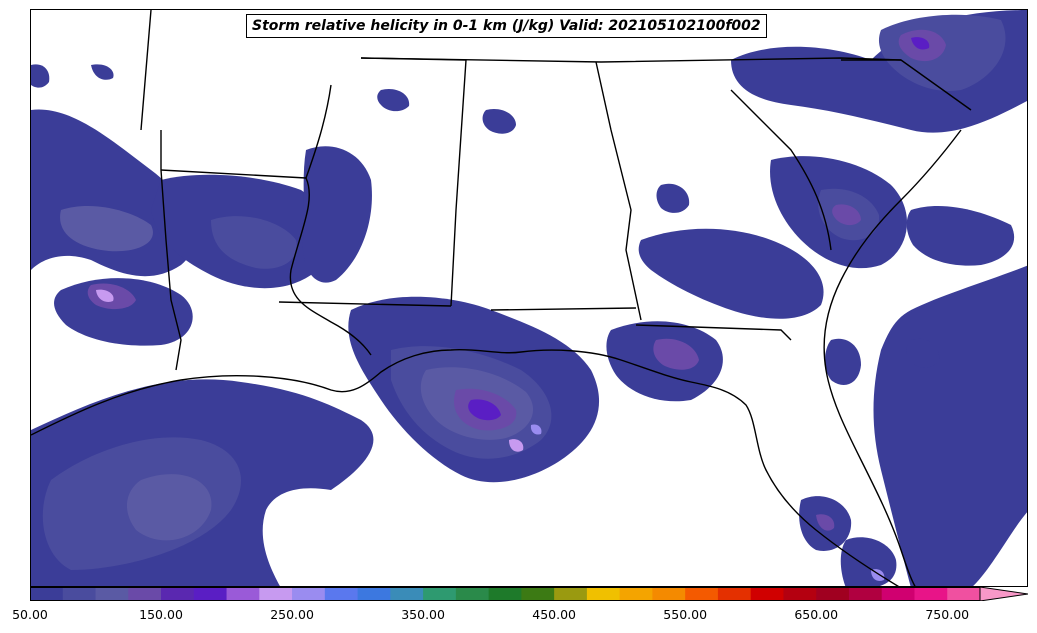  I want to click on helicity-region-mississippi, so click(337, 214).